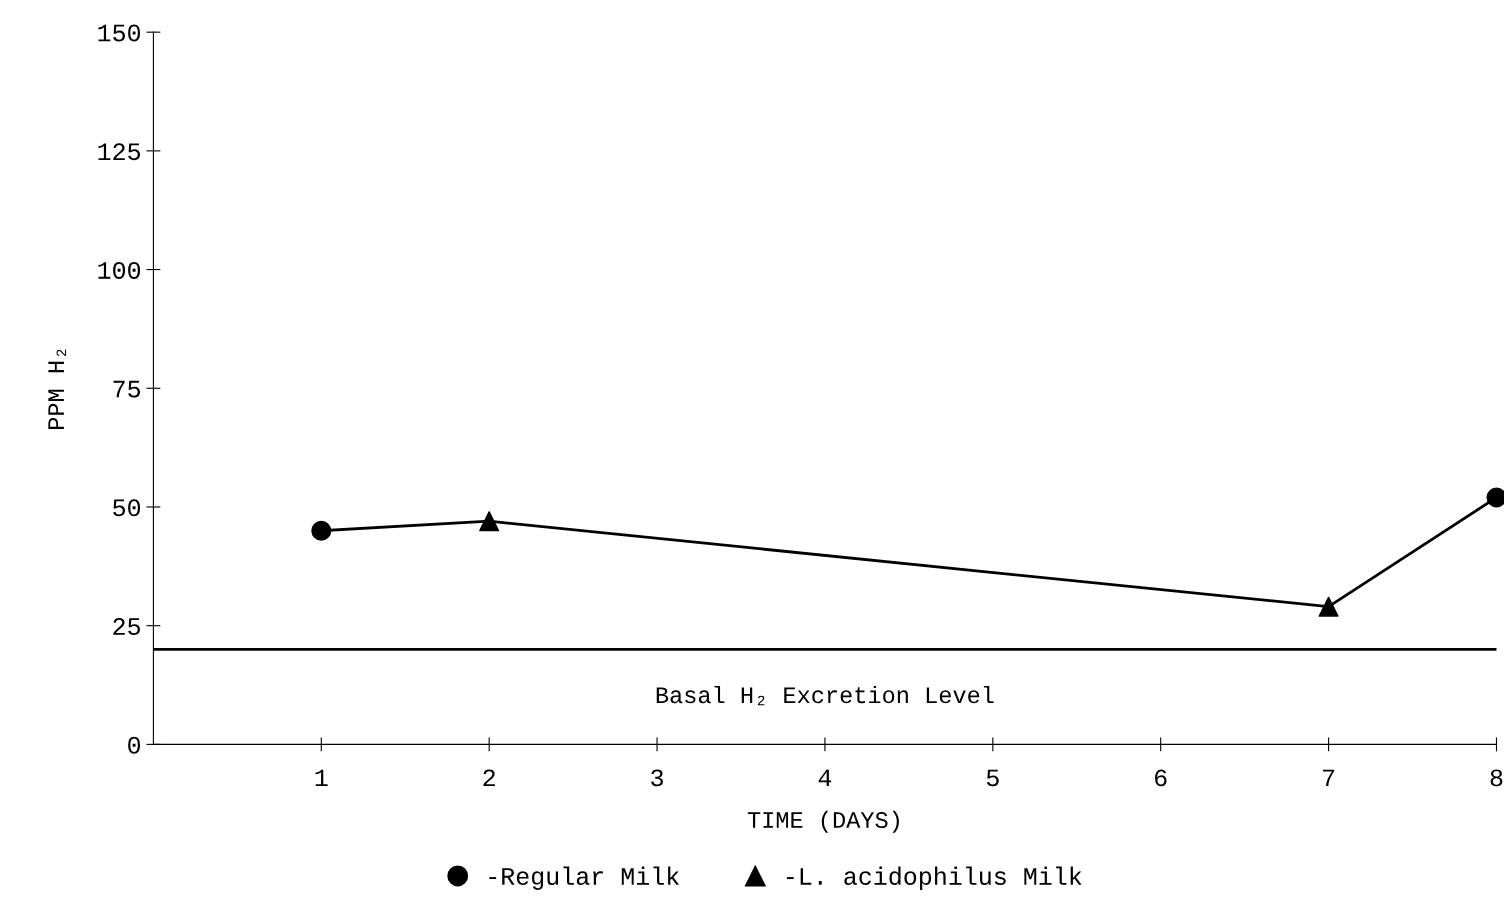 Image resolution: width=1504 pixels, height=919 pixels. What do you see at coordinates (1161, 778) in the screenshot?
I see `x-tick-label: 6` at bounding box center [1161, 778].